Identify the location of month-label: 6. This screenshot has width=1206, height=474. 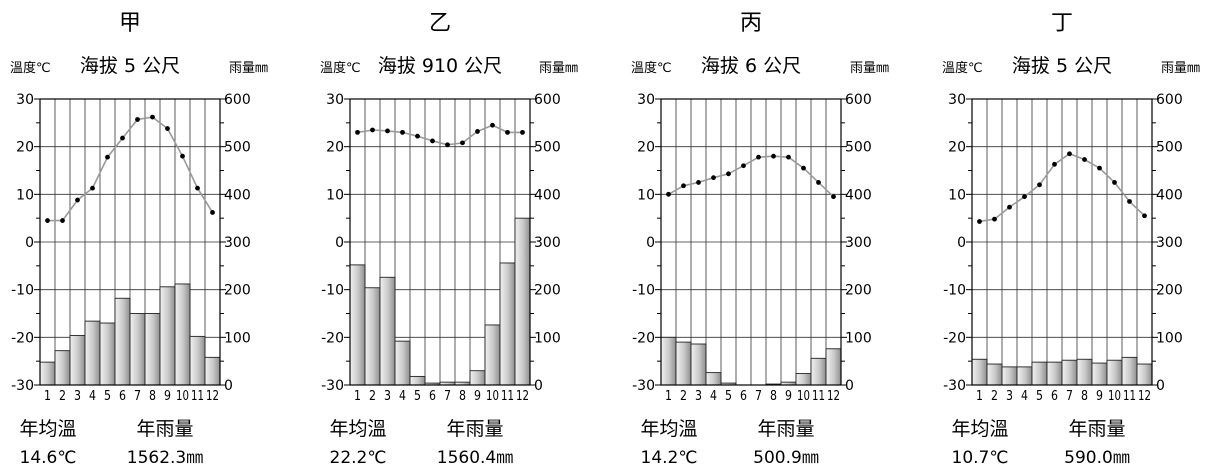
(1054, 396).